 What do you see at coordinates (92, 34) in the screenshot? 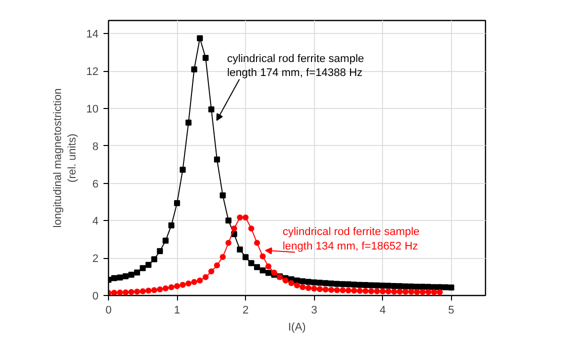
I see `y-tick-label: 14` at bounding box center [92, 34].